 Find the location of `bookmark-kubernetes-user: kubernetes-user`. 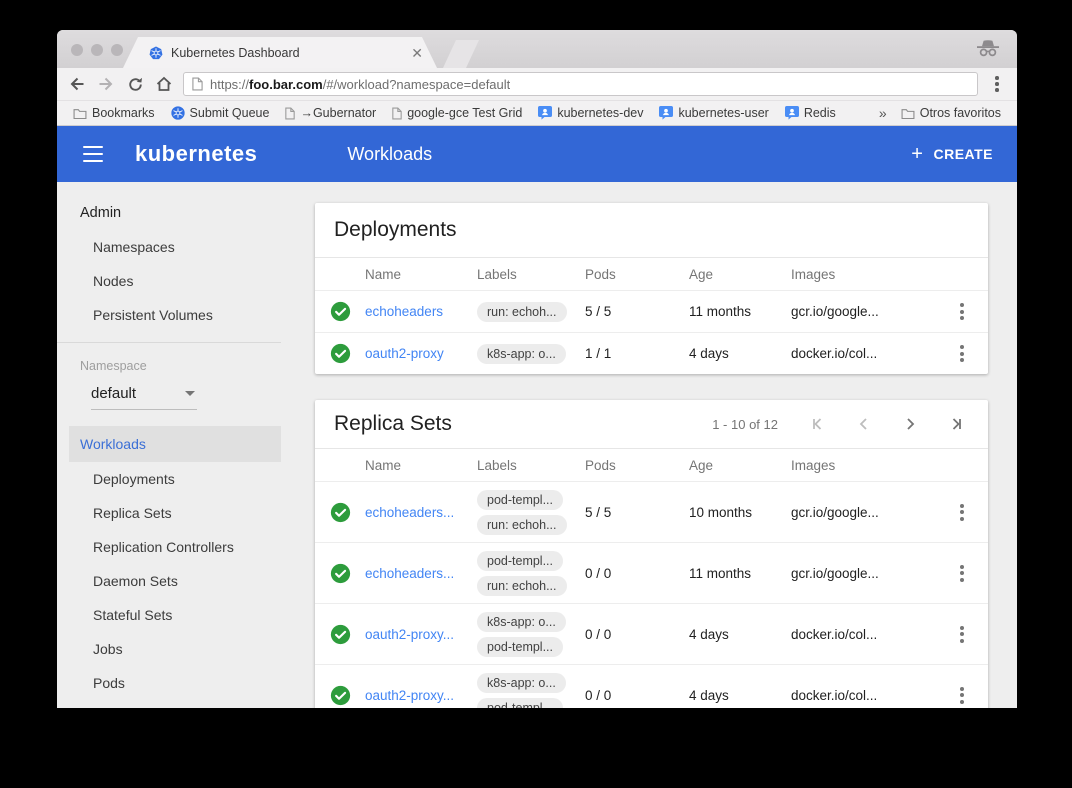

bookmark-kubernetes-user: kubernetes-user is located at coordinates (713, 113).